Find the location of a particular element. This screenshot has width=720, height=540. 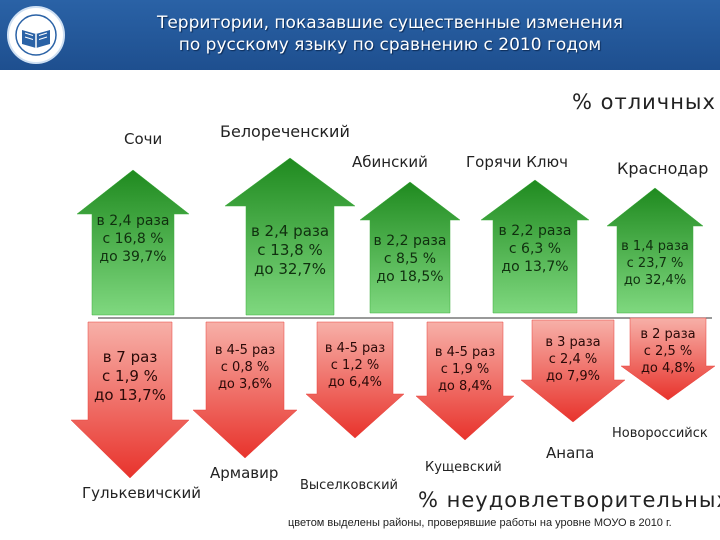

down-arrow-text: в 7 раз с 1,9 % до 13,7% is located at coordinates (130, 376).